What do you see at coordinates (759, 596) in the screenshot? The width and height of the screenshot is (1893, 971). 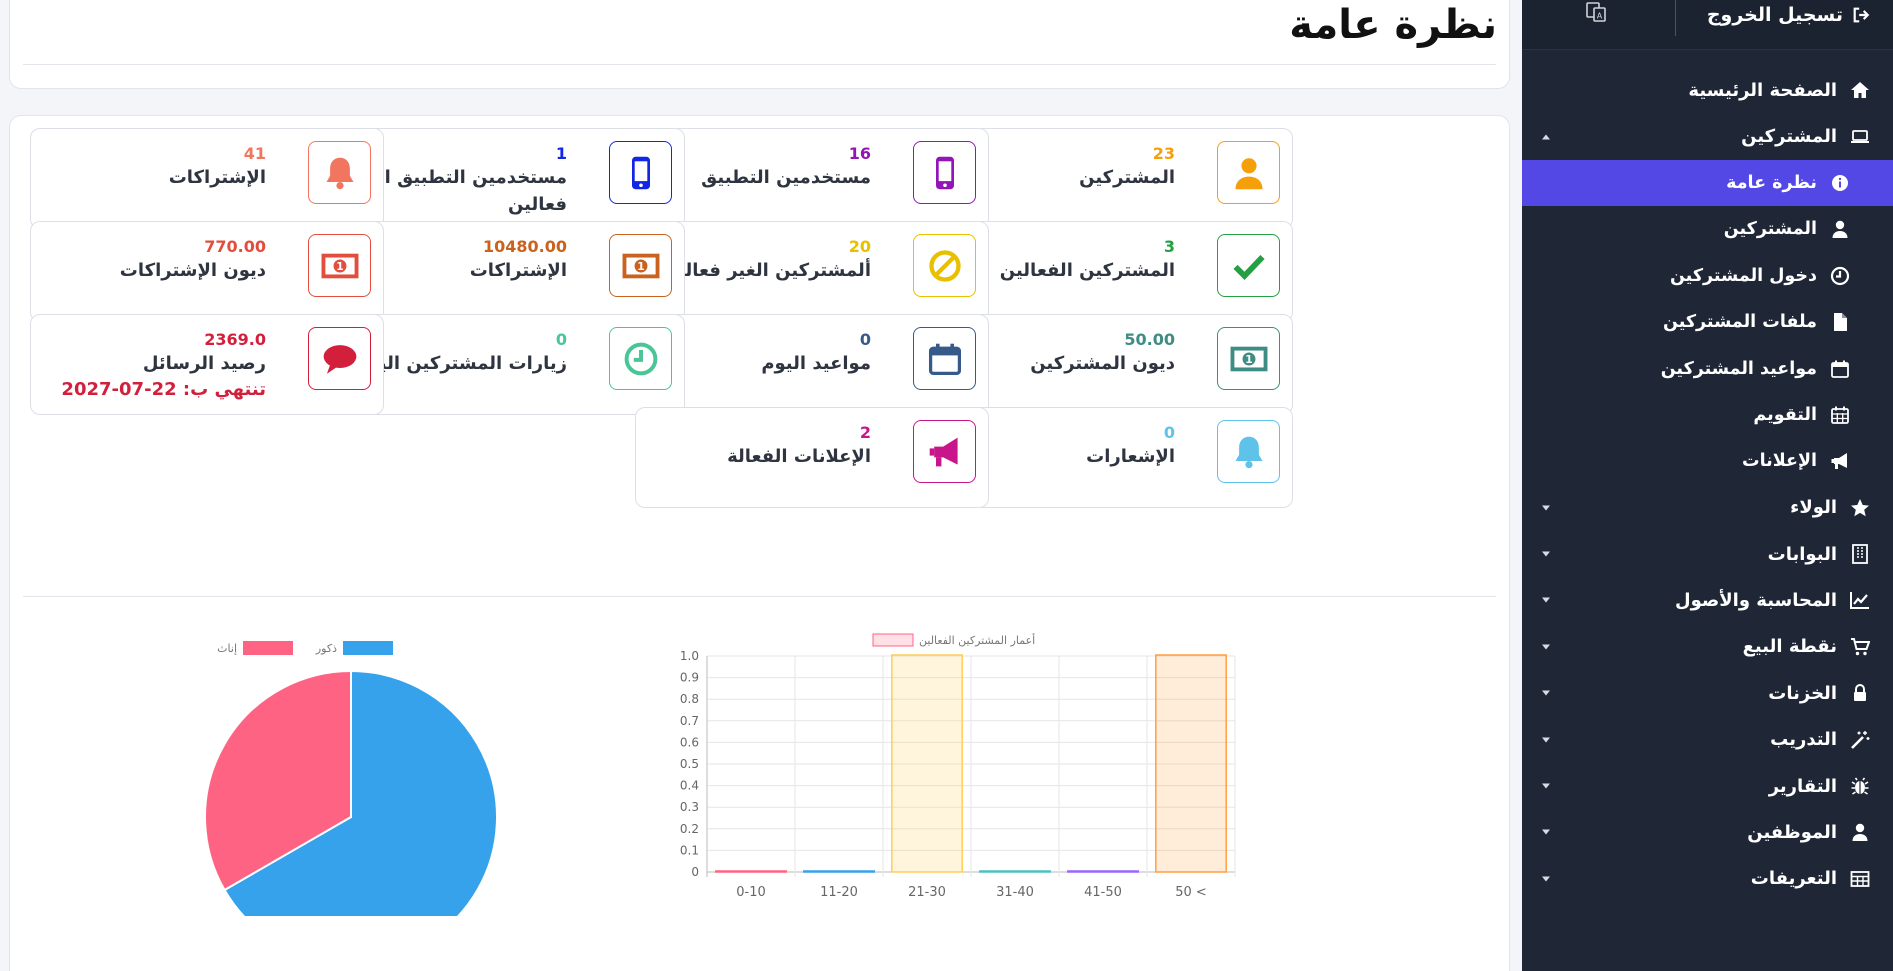 I see `content-divider` at bounding box center [759, 596].